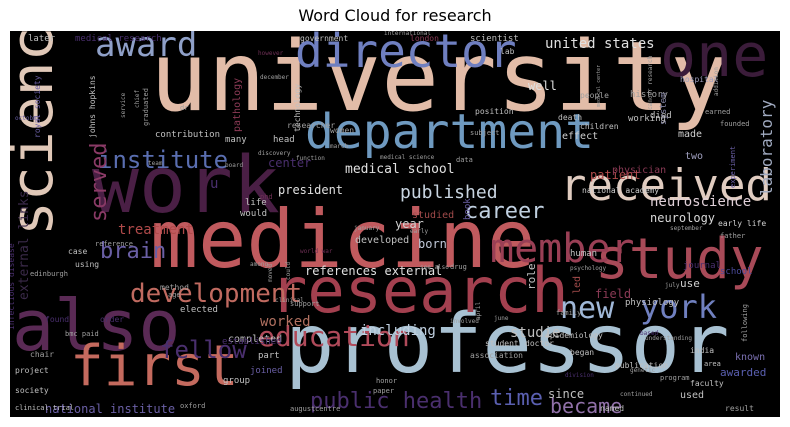 This screenshot has height=427, width=790. Describe the element at coordinates (37, 106) in the screenshot. I see `word-royal-society: royal society` at that location.